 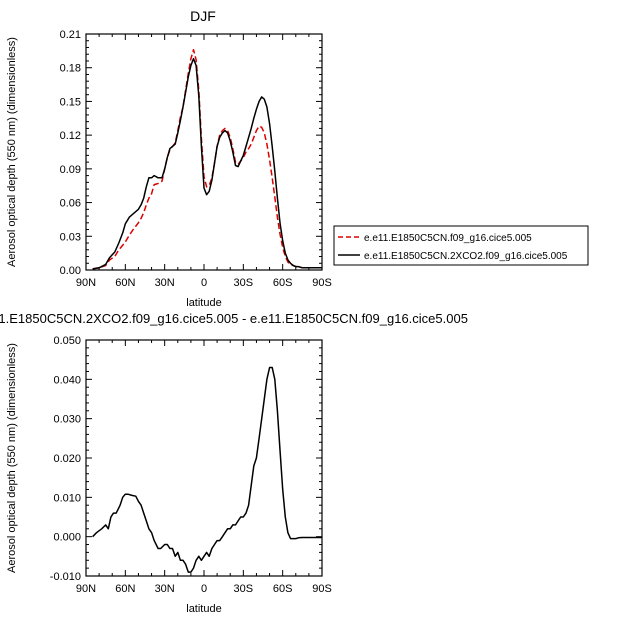 I want to click on y-tick-label: 0.030, so click(x=67, y=420).